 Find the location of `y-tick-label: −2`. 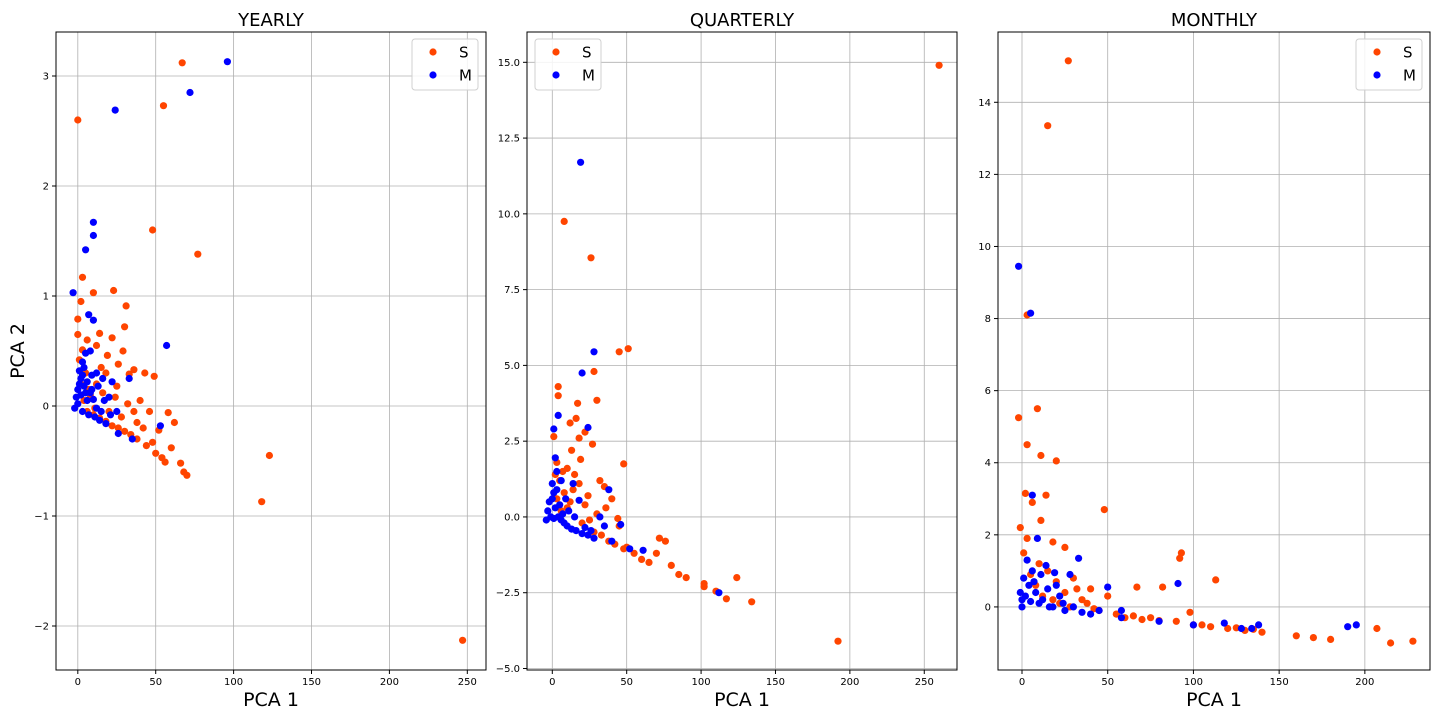

y-tick-label: −2 is located at coordinates (41, 627).